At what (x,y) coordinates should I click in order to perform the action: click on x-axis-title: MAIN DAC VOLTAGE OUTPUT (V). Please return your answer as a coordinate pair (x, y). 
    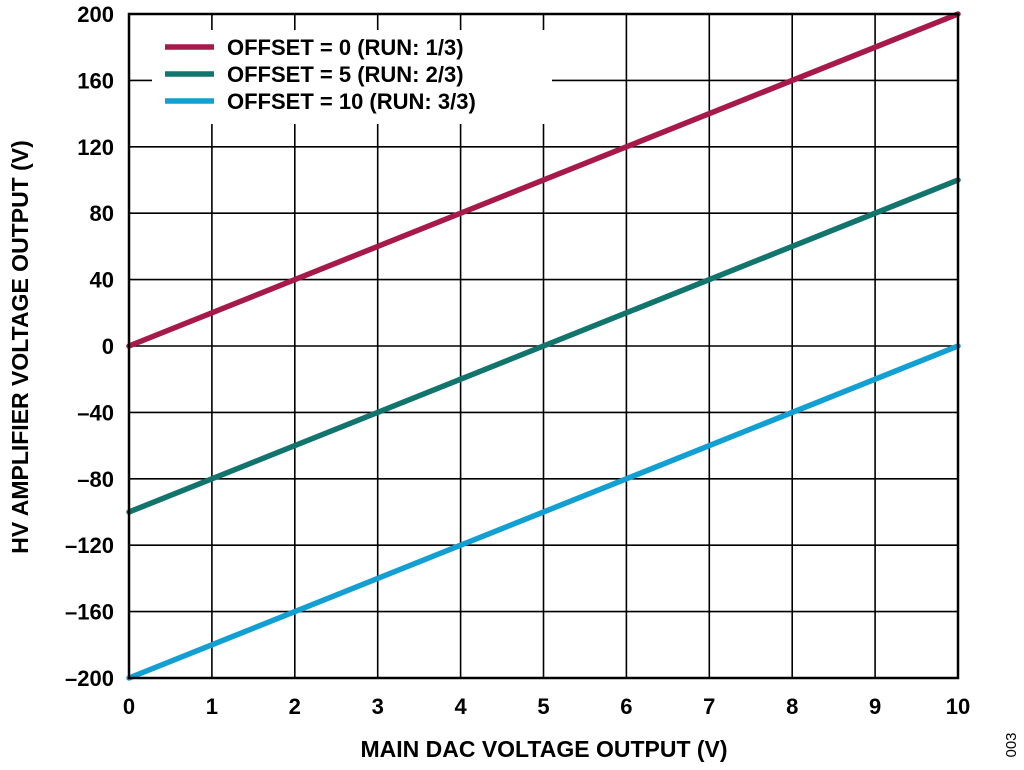
    Looking at the image, I should click on (543, 749).